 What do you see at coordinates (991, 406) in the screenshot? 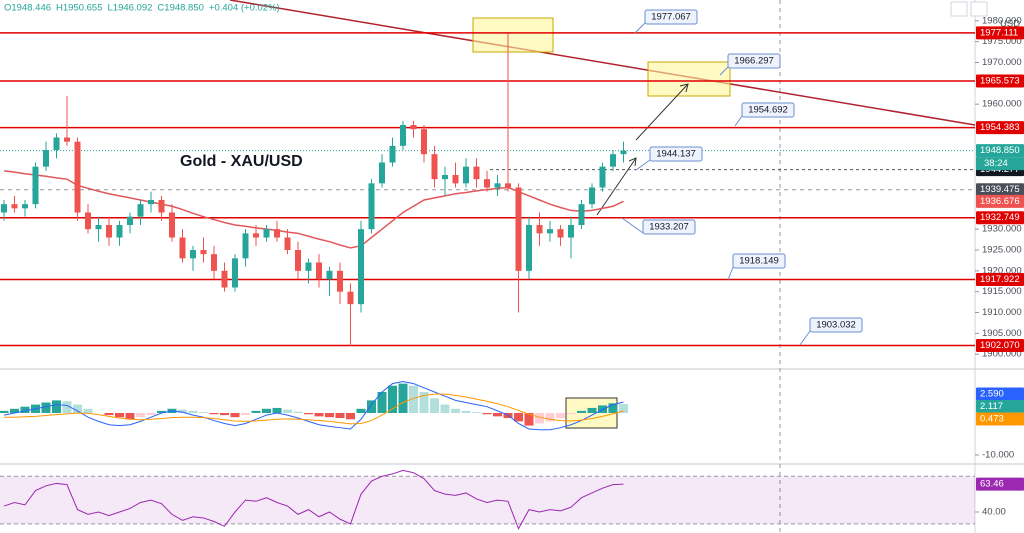
I see `price-tag-label: 2.117` at bounding box center [991, 406].